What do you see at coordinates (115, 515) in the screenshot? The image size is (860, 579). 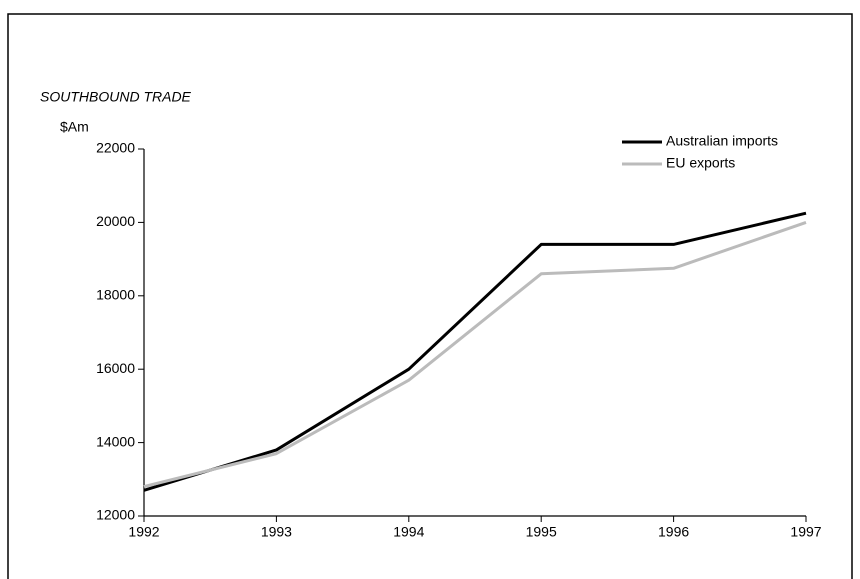 I see `y-tick-label: 12000` at bounding box center [115, 515].